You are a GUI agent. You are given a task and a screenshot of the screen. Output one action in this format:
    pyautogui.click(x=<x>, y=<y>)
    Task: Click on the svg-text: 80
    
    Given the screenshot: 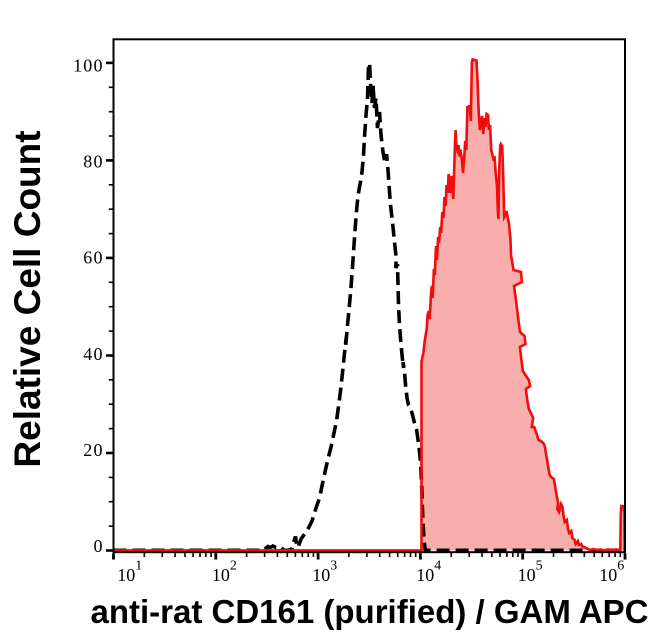 What is the action you would take?
    pyautogui.click(x=93, y=162)
    